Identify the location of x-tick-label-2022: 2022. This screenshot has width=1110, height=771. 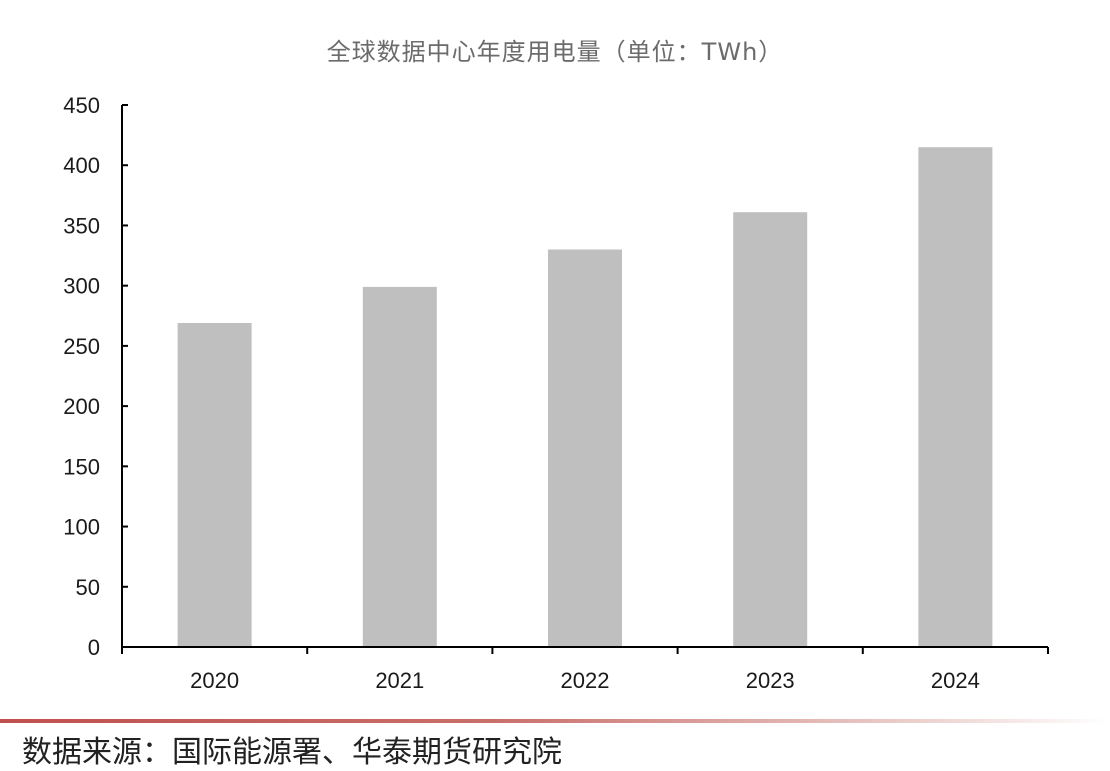
(585, 680).